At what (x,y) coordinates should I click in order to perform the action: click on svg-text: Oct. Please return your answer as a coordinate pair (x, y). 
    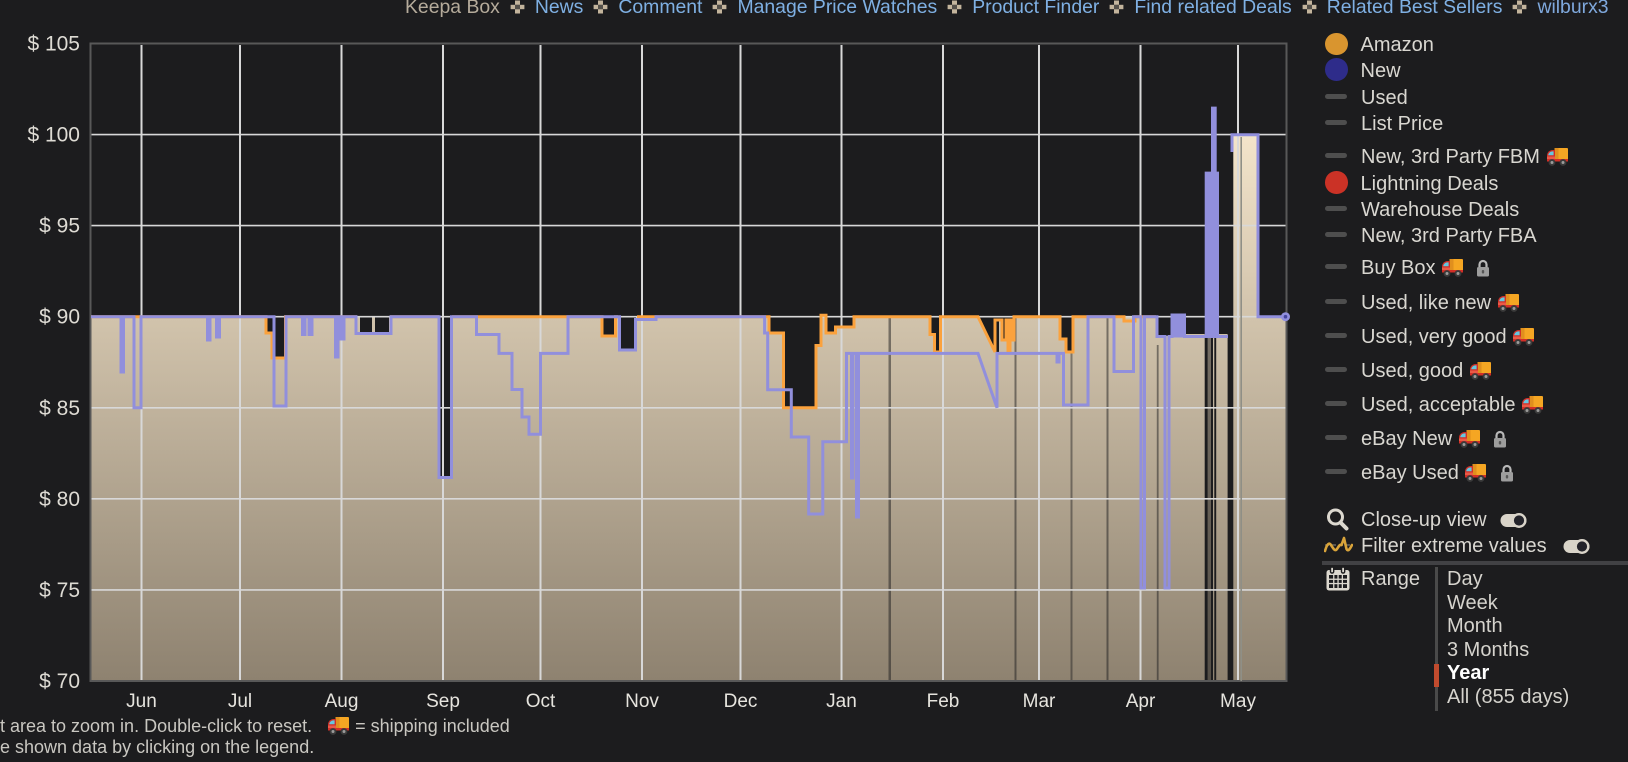
    Looking at the image, I should click on (541, 701).